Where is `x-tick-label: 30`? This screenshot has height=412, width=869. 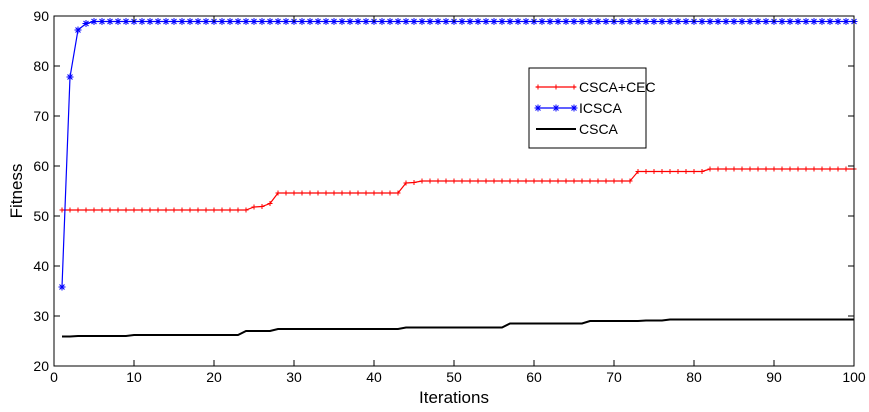
x-tick-label: 30 is located at coordinates (294, 377).